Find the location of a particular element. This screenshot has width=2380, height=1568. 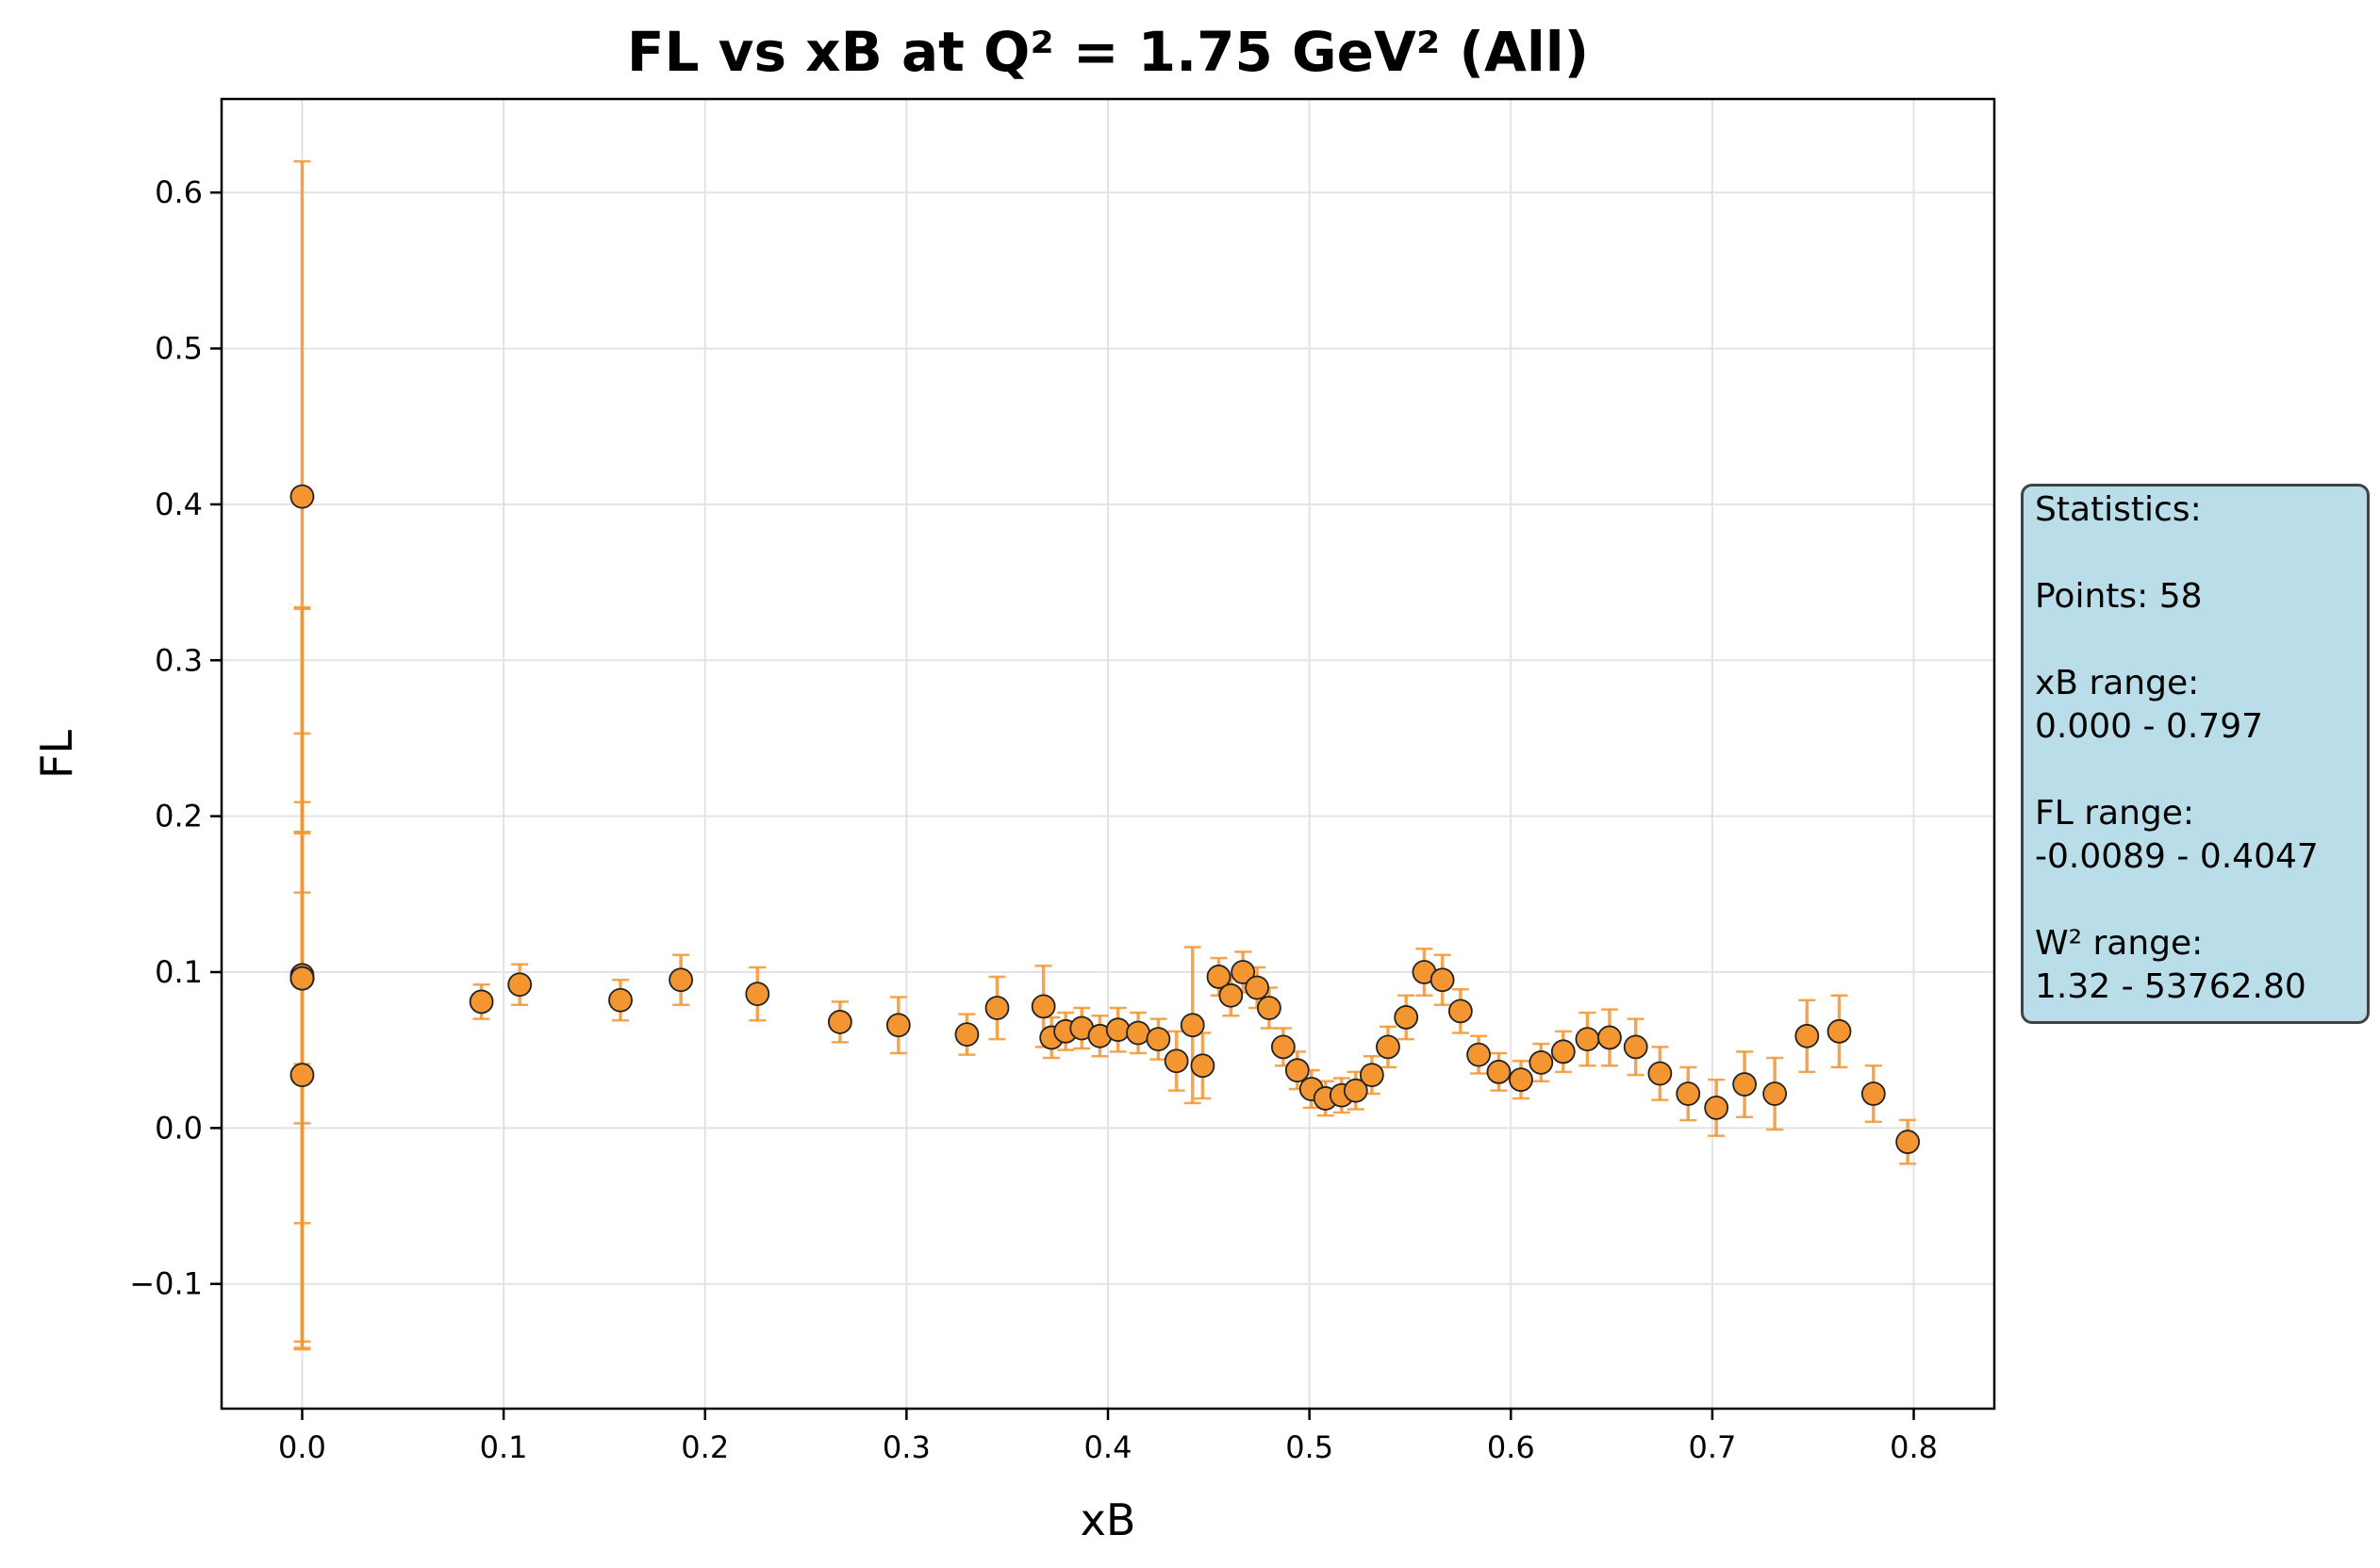

stats-heading: Statistics: is located at coordinates (2118, 509).